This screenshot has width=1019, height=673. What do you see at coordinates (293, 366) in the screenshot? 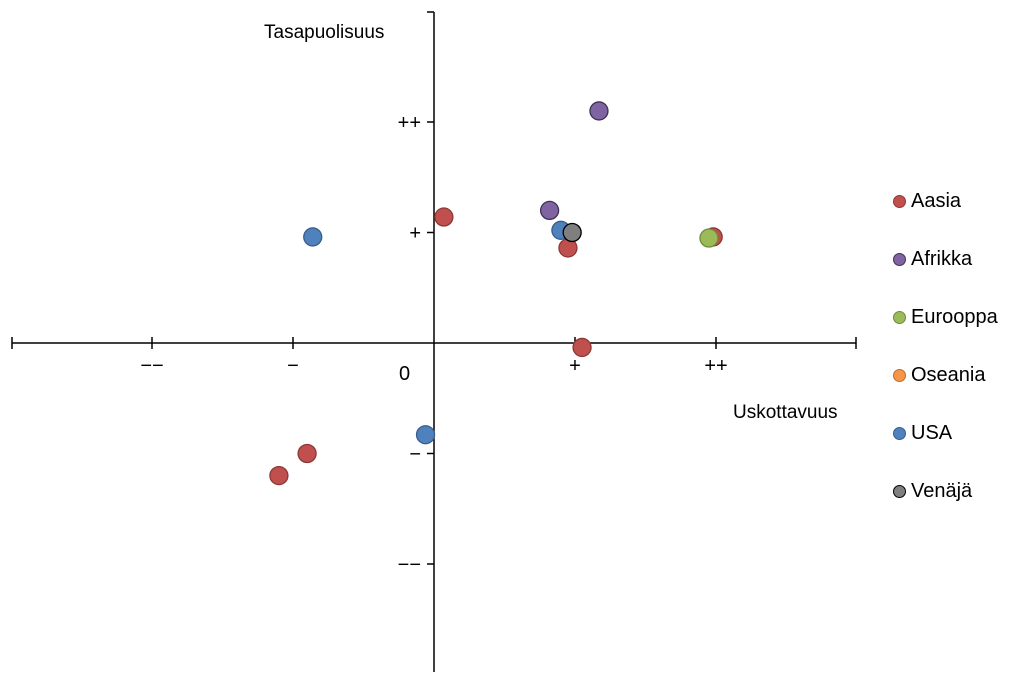
I see `x-tick-label: −` at bounding box center [293, 366].